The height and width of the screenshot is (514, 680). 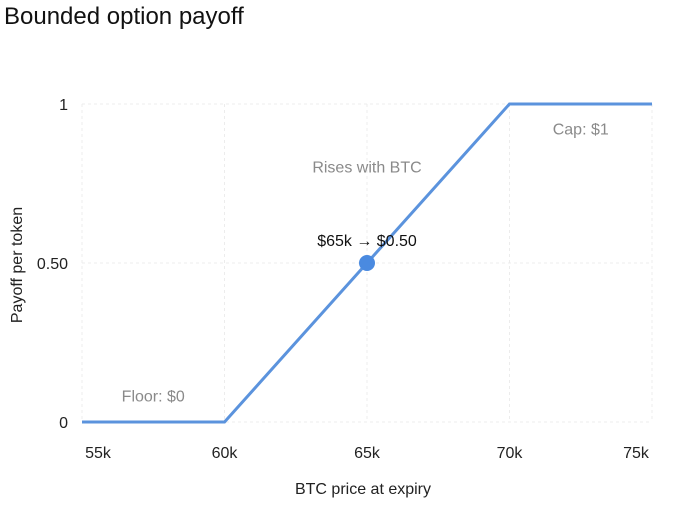 What do you see at coordinates (98, 453) in the screenshot?
I see `x-tick-label: 55k` at bounding box center [98, 453].